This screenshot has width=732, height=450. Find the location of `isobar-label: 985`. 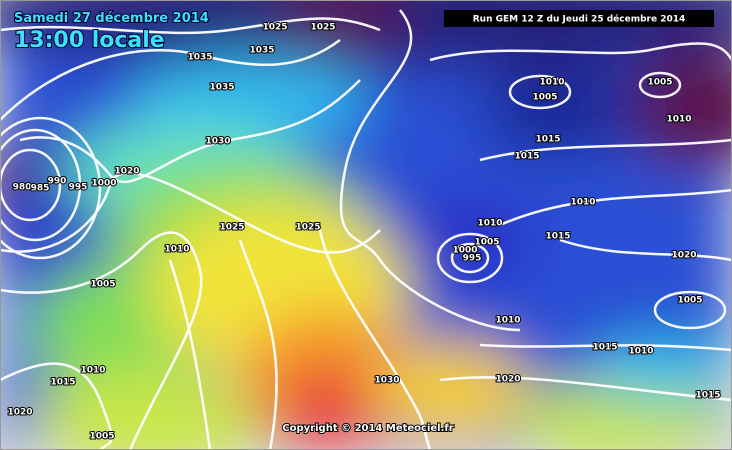

isobar-label: 985 is located at coordinates (40, 189).